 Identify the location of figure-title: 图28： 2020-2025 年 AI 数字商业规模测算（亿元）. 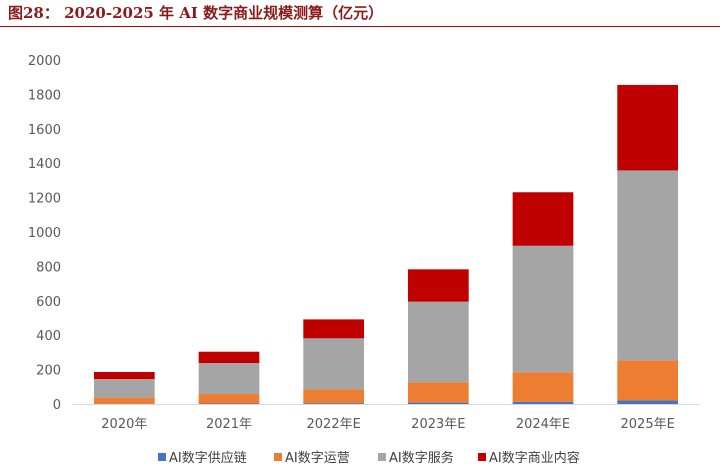
(196, 13).